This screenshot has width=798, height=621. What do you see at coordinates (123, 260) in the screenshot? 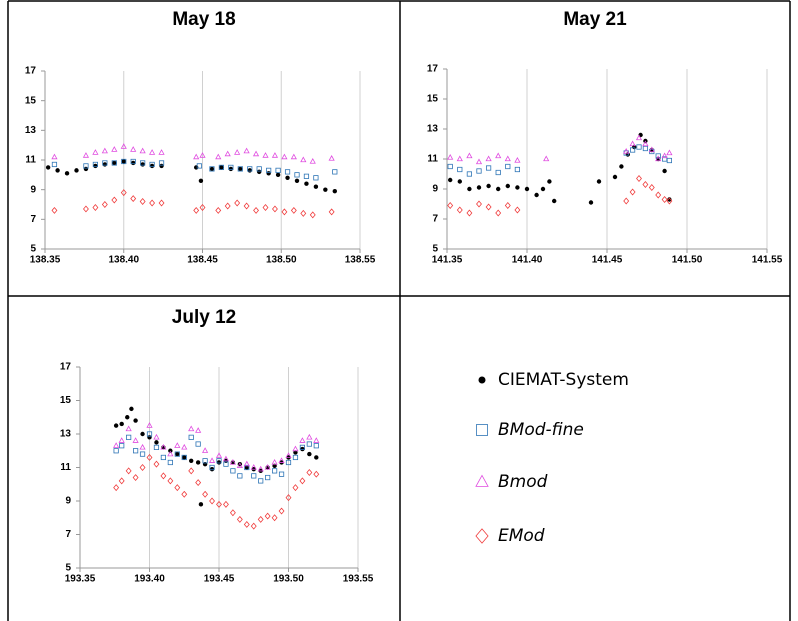
I see `x-tick-label: 138.40` at bounding box center [123, 260].